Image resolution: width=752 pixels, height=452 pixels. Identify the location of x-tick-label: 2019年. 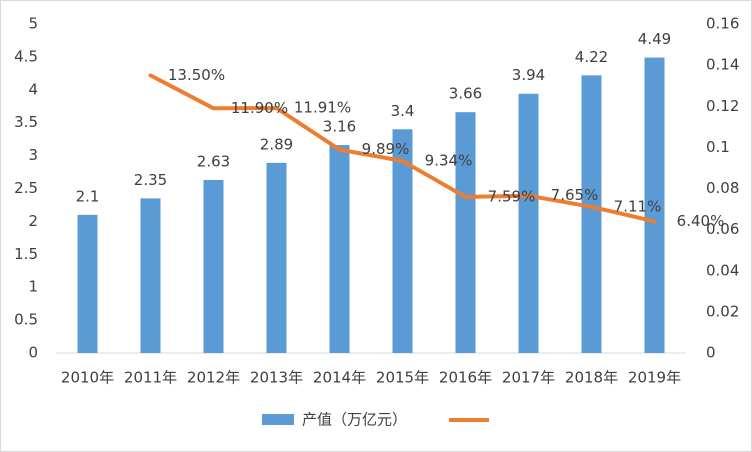
(654, 378).